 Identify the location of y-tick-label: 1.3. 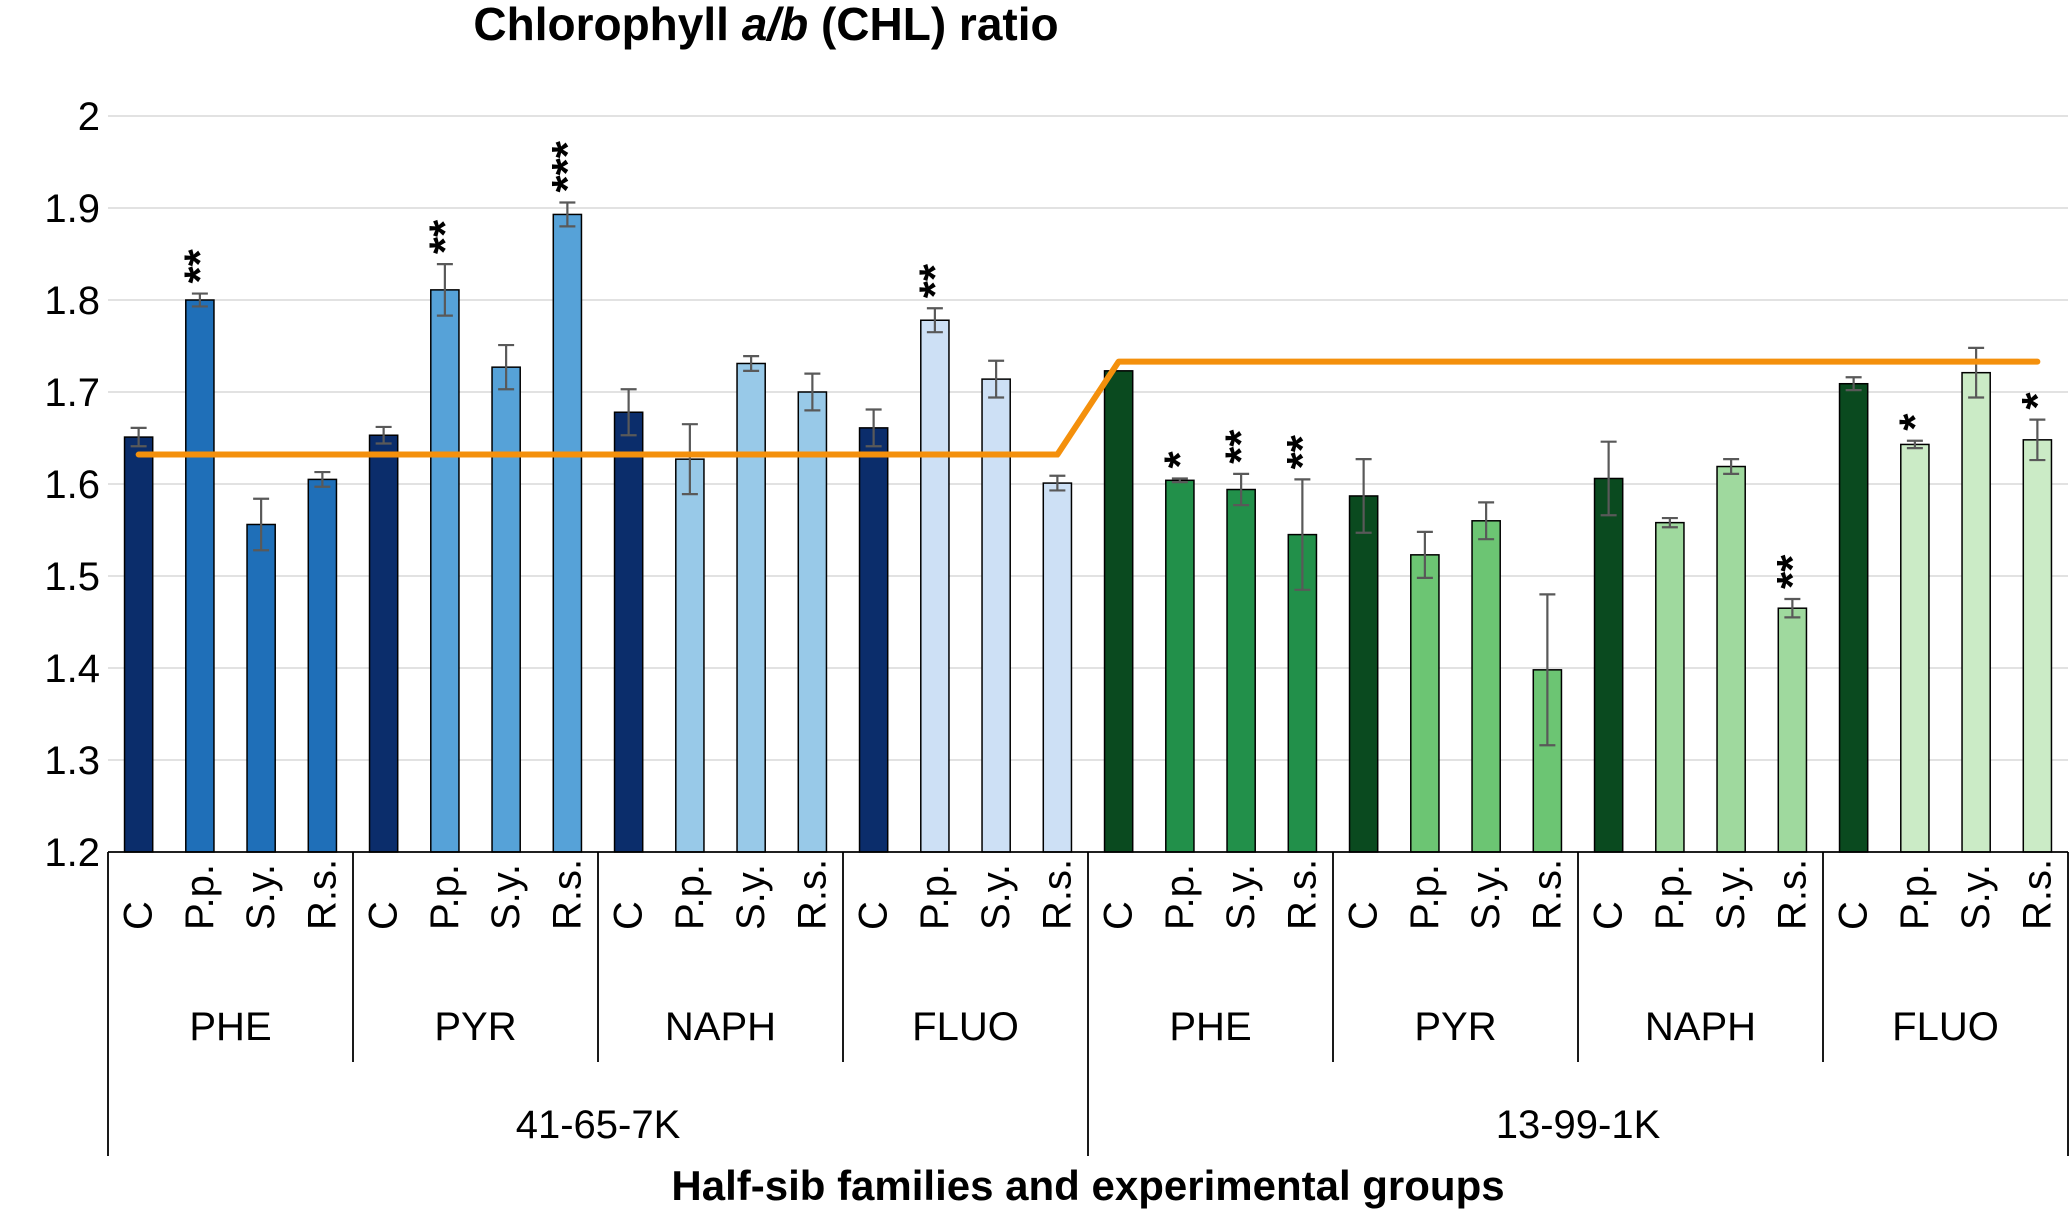
(72, 761).